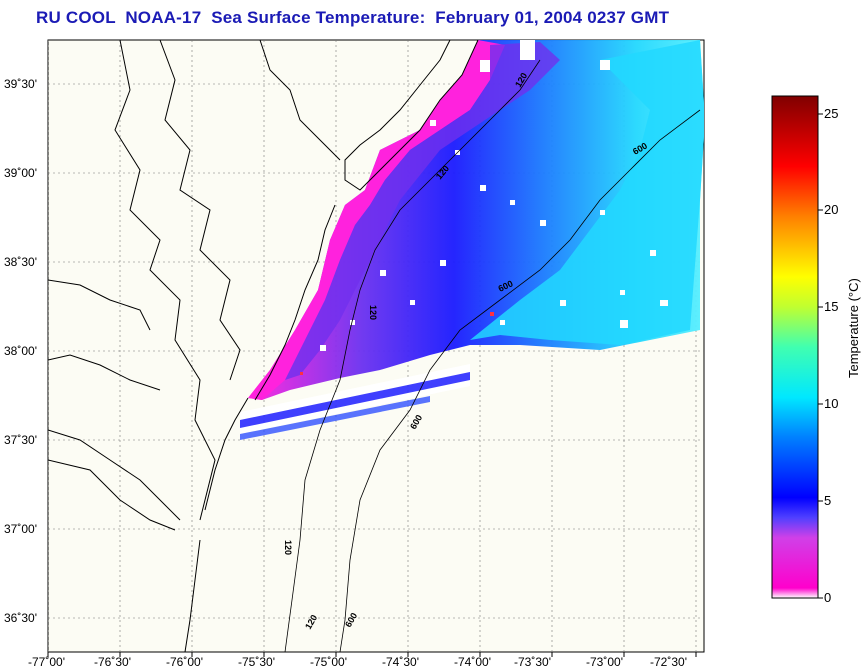 This screenshot has width=864, height=672. Describe the element at coordinates (827, 597) in the screenshot. I see `colorbar-tick-label: 0` at that location.